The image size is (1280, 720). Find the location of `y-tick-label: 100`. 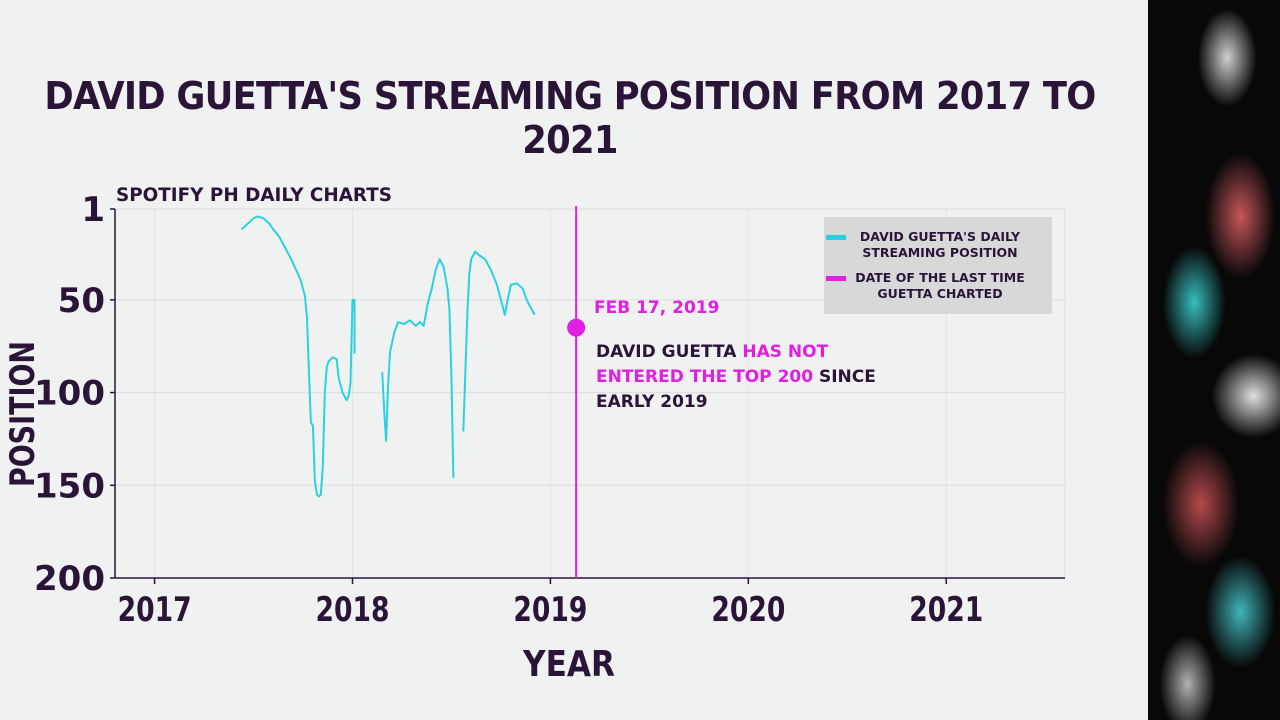

y-tick-label: 100 is located at coordinates (69, 394).